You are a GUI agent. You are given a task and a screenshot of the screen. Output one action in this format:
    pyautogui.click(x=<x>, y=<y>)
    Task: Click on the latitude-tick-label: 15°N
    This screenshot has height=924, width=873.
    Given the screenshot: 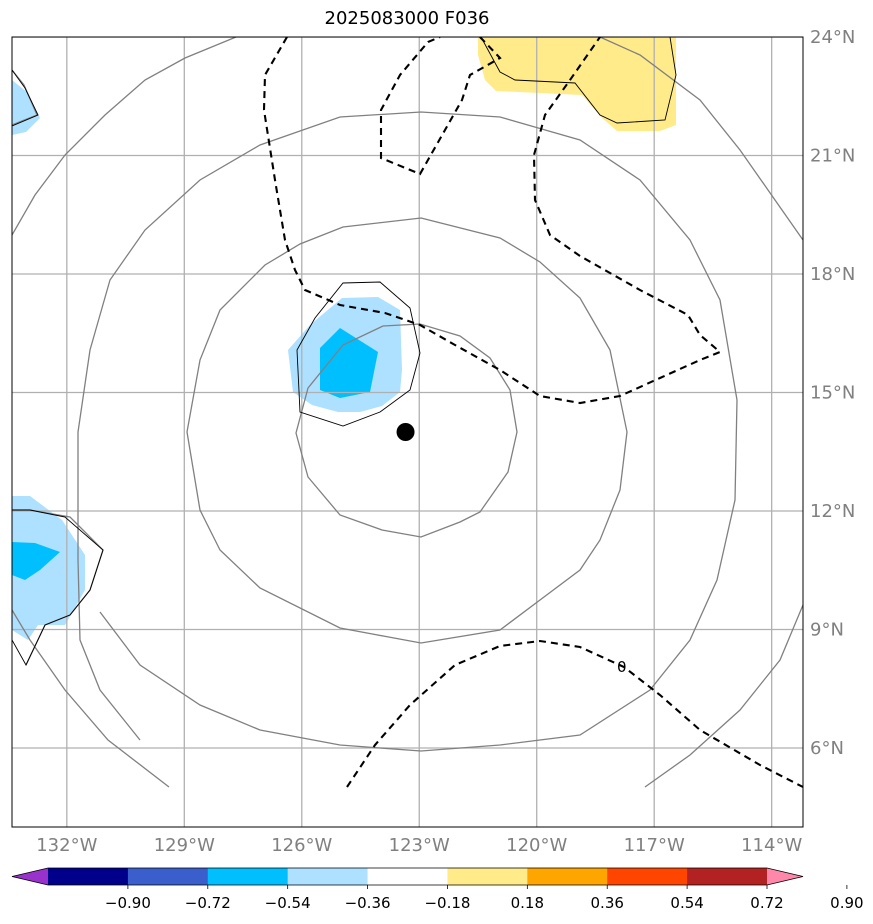 What is the action you would take?
    pyautogui.click(x=832, y=393)
    